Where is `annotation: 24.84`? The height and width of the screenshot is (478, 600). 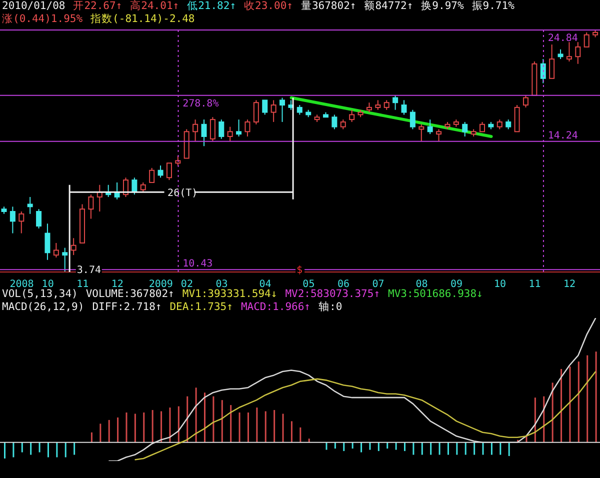
annotation: 24.84 is located at coordinates (563, 38).